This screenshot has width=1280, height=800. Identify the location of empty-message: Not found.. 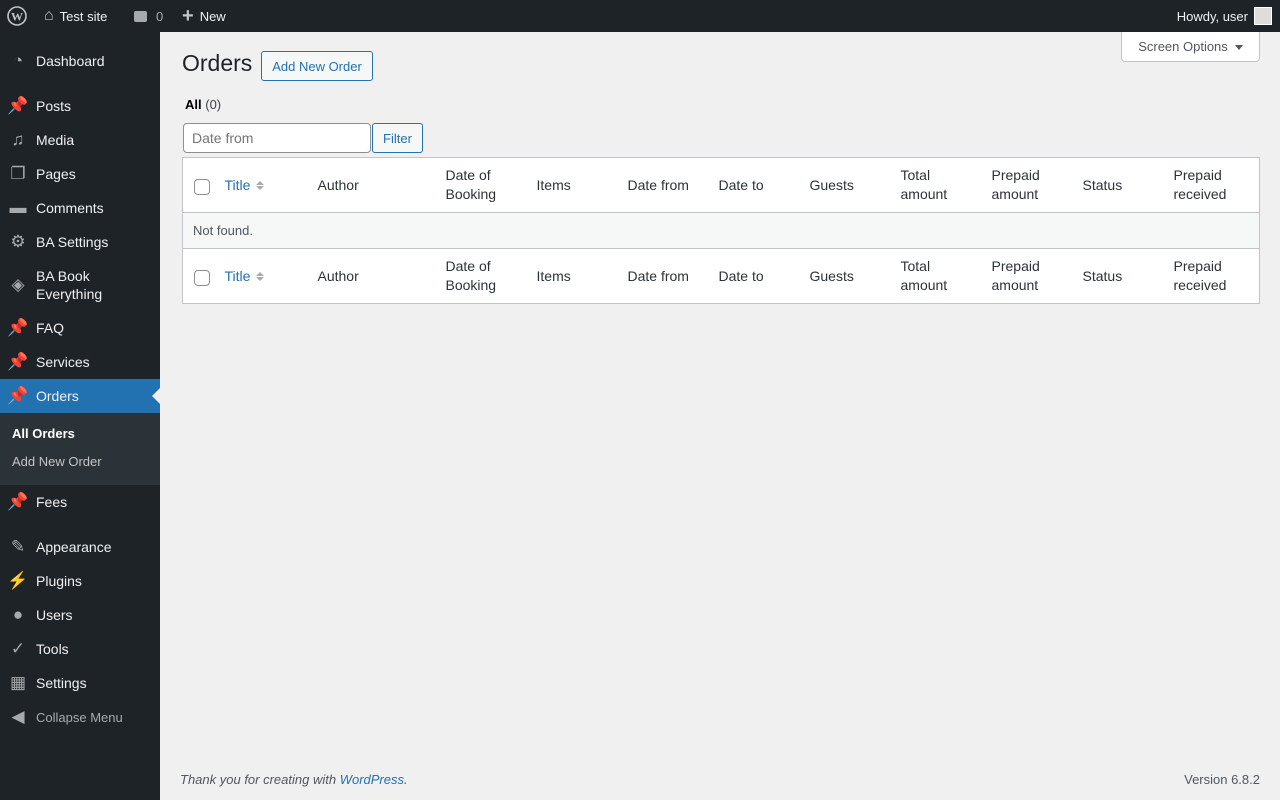
(721, 230).